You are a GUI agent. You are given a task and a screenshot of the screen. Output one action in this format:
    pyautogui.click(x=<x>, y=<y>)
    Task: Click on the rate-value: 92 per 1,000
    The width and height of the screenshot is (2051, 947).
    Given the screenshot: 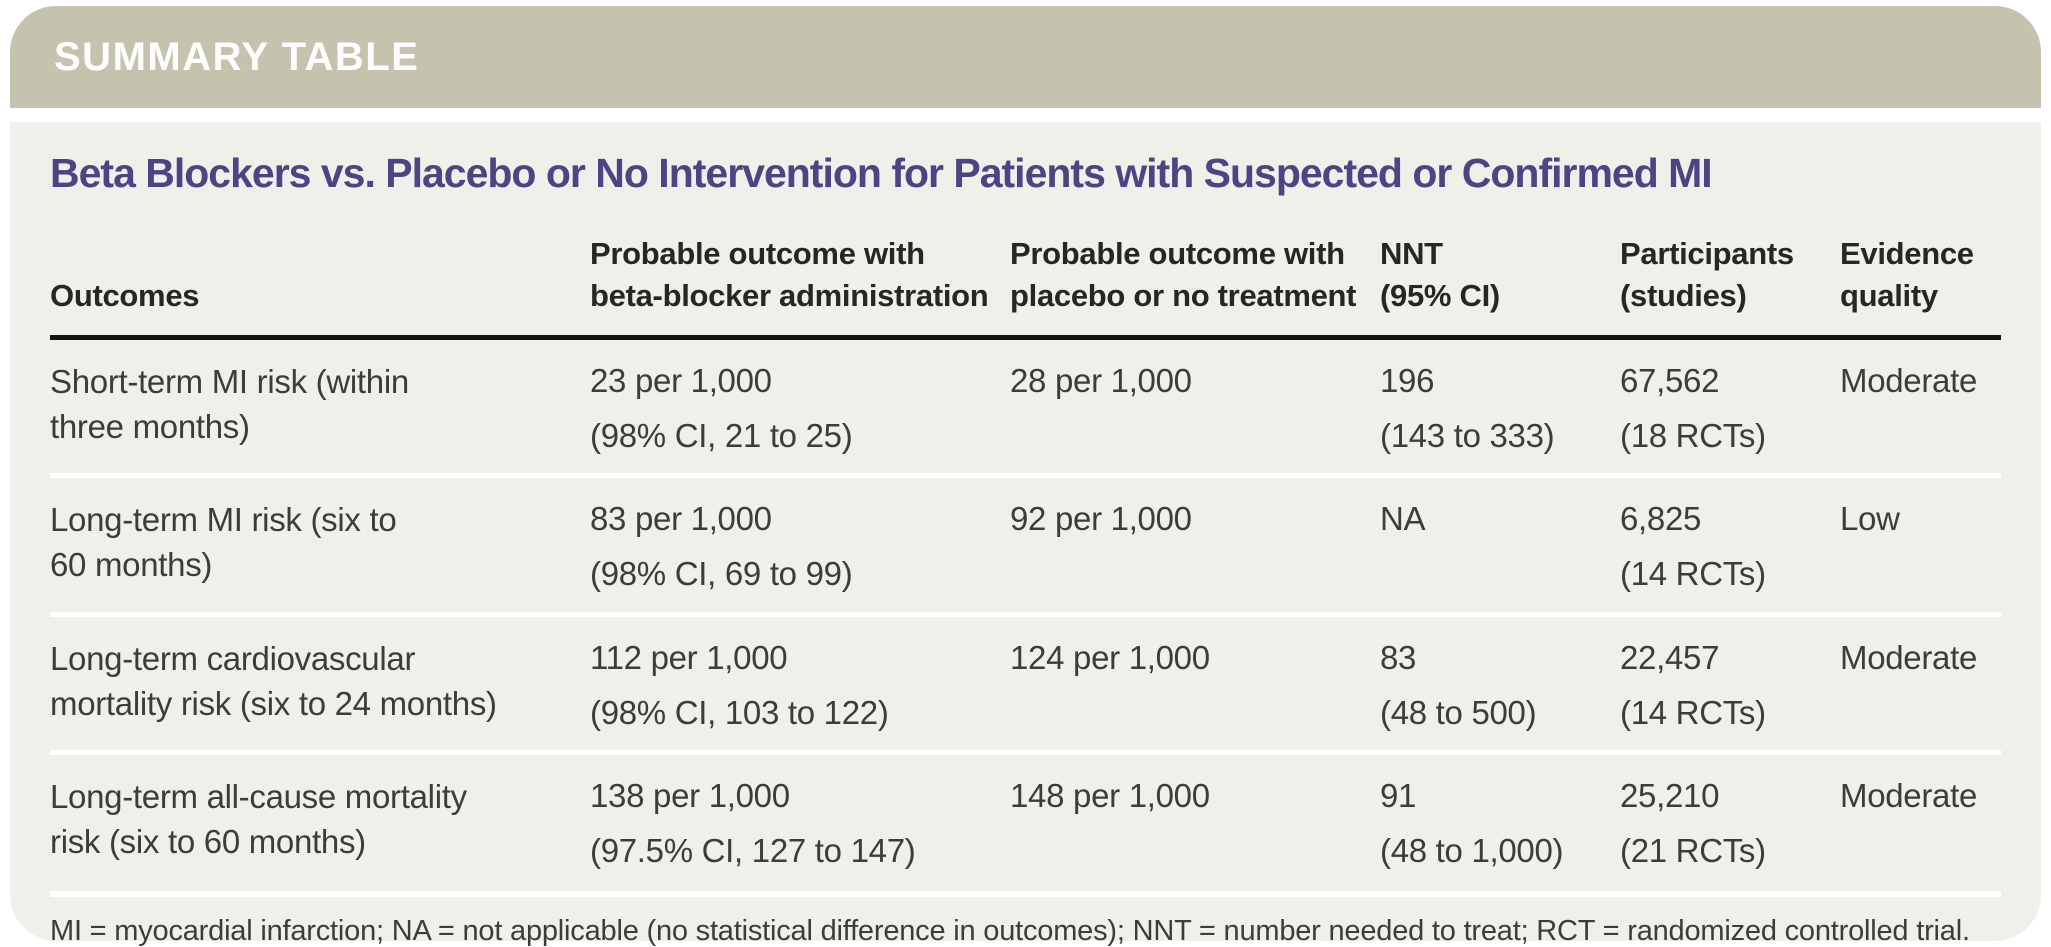 What is the action you would take?
    pyautogui.click(x=1101, y=519)
    